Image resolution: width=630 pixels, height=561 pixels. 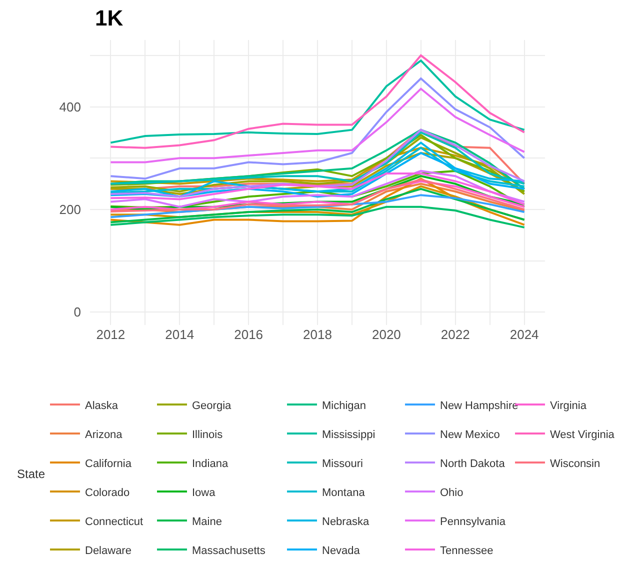 What do you see at coordinates (524, 334) in the screenshot?
I see `x-tick-label: 2024` at bounding box center [524, 334].